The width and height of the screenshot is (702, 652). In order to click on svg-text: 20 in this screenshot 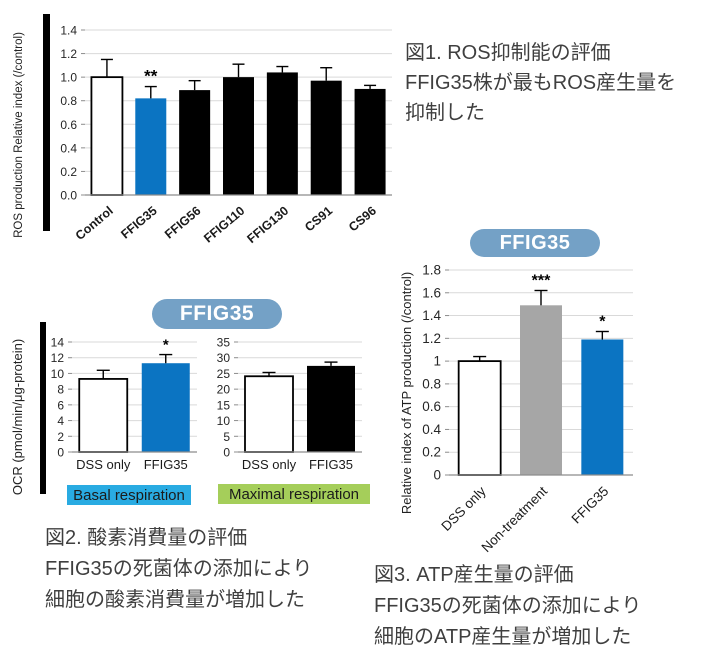, I will do `click(224, 390)`.